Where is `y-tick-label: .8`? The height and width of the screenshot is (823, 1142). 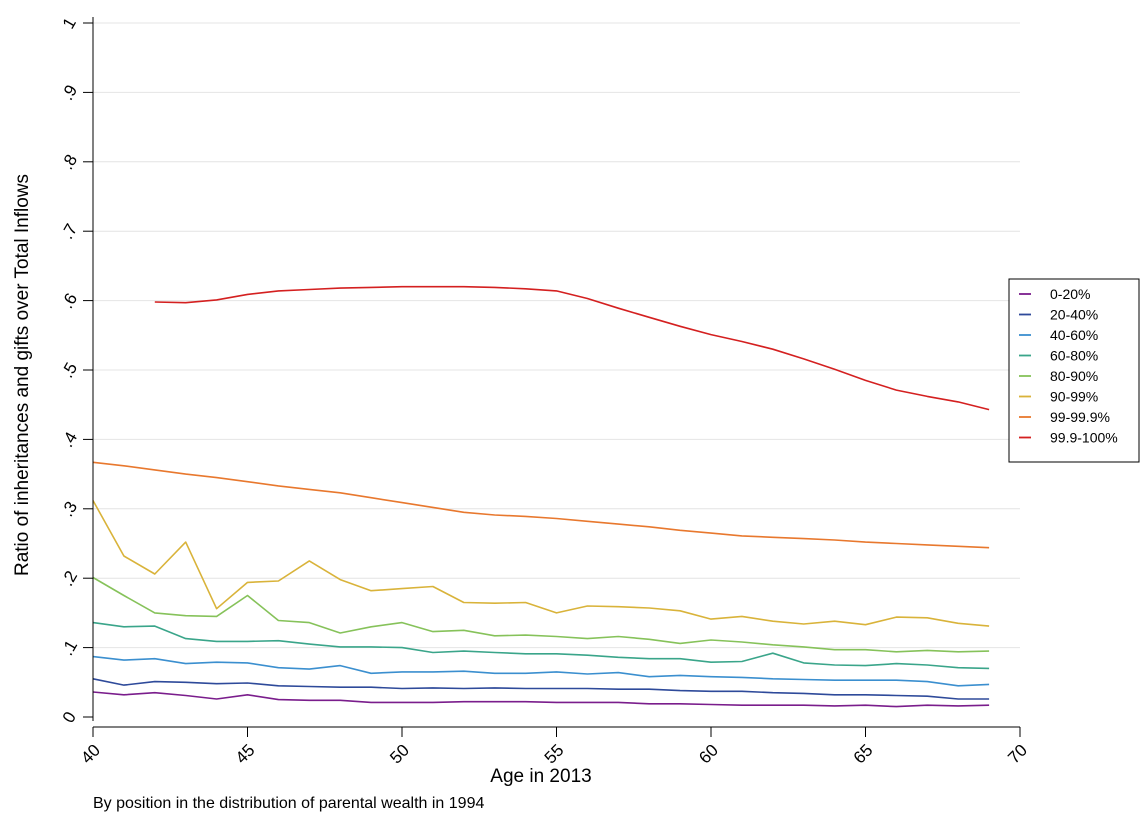
y-tick-label: .8 is located at coordinates (70, 162).